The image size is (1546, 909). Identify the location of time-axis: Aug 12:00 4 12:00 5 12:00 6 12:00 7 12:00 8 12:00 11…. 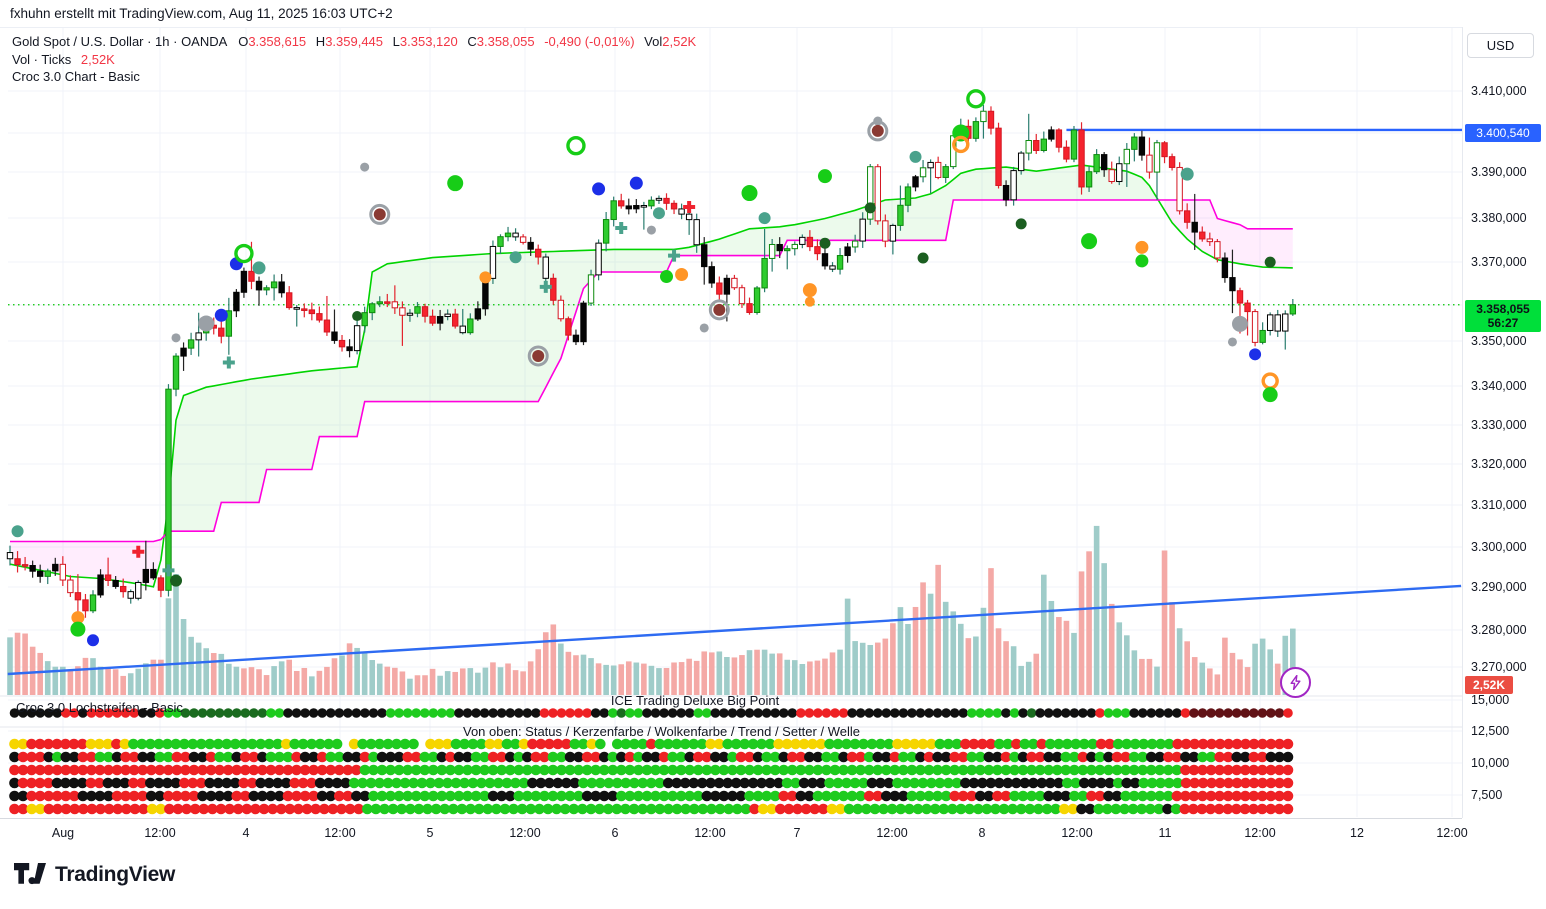
(734, 833).